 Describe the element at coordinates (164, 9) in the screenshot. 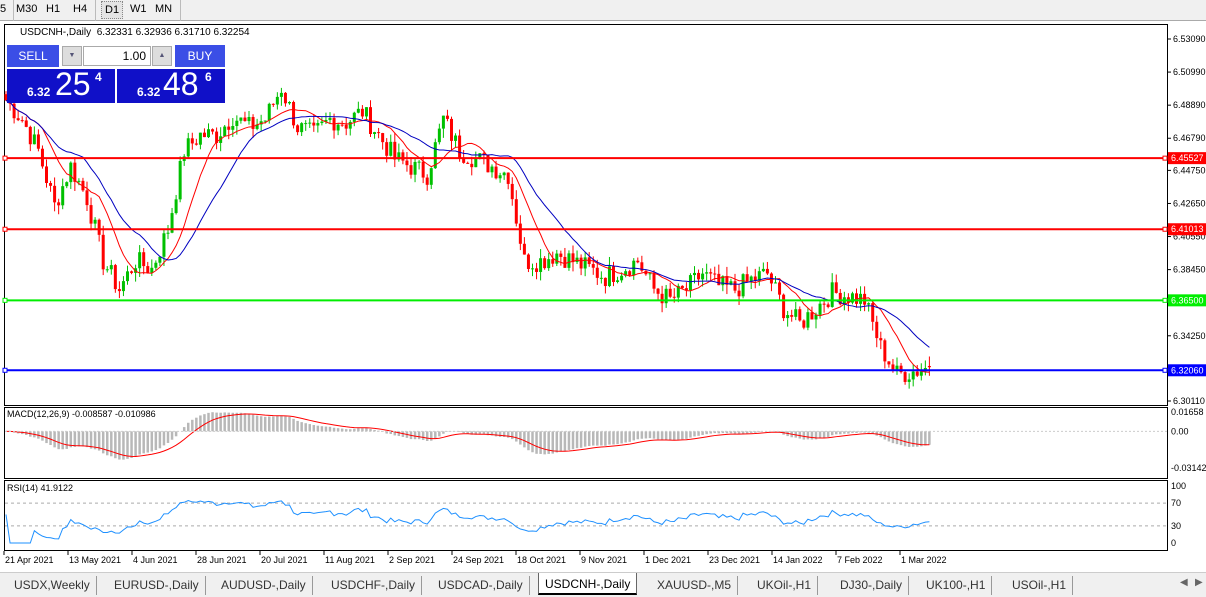

I see `timeframe-mn: MN` at that location.